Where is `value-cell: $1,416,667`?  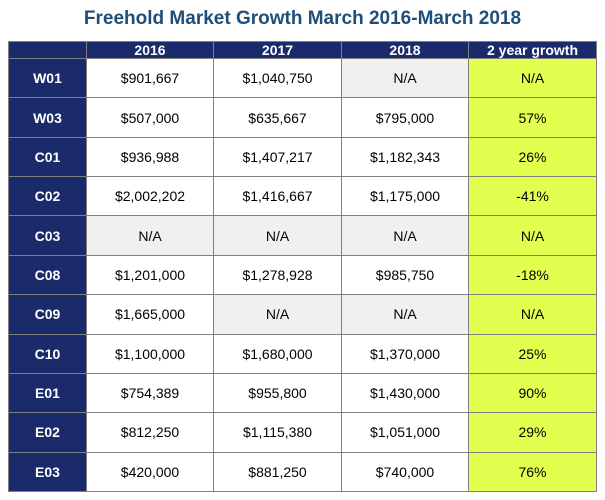
value-cell: $1,416,667 is located at coordinates (277, 196).